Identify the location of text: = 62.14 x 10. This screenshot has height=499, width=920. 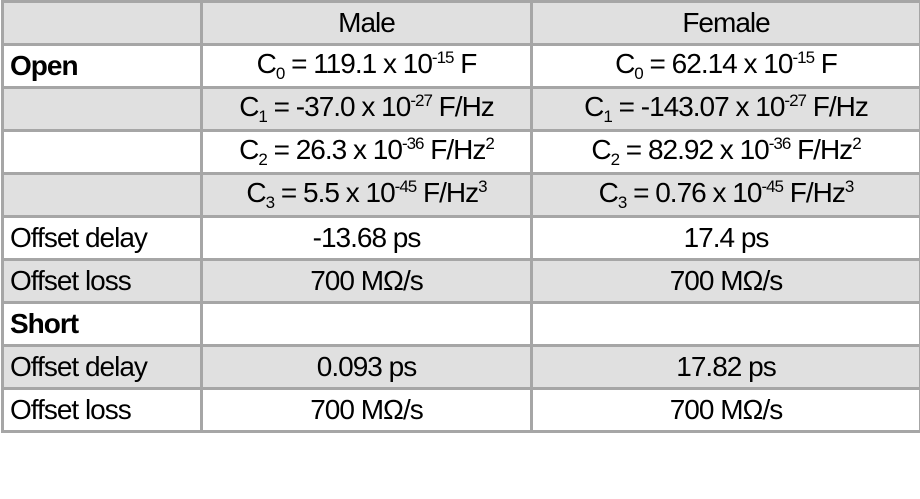
(718, 63).